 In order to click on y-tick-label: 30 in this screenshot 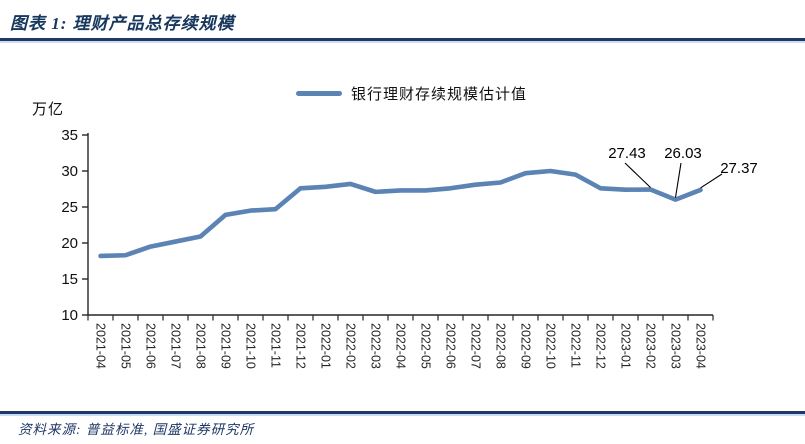, I will do `click(69, 171)`.